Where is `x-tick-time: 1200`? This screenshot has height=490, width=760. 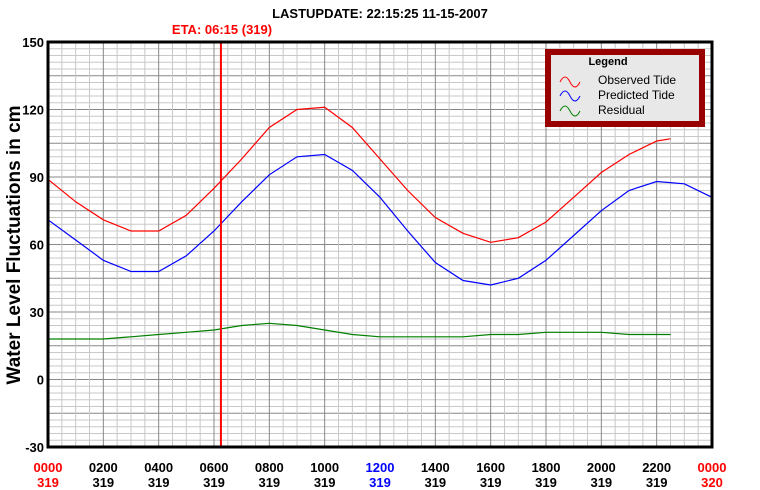
x-tick-time: 1200 is located at coordinates (380, 467).